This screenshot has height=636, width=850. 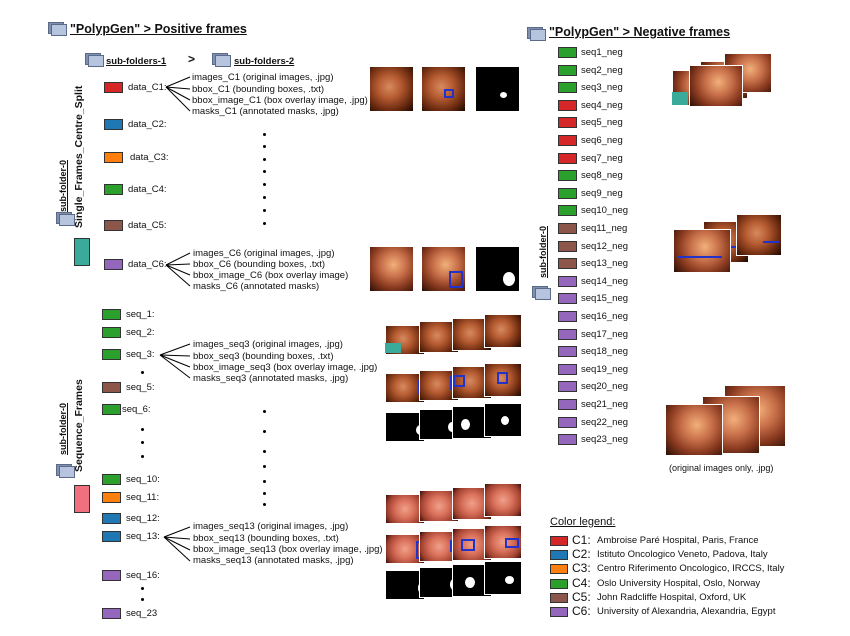 What do you see at coordinates (581, 582) in the screenshot?
I see `legend-code: C4:` at bounding box center [581, 582].